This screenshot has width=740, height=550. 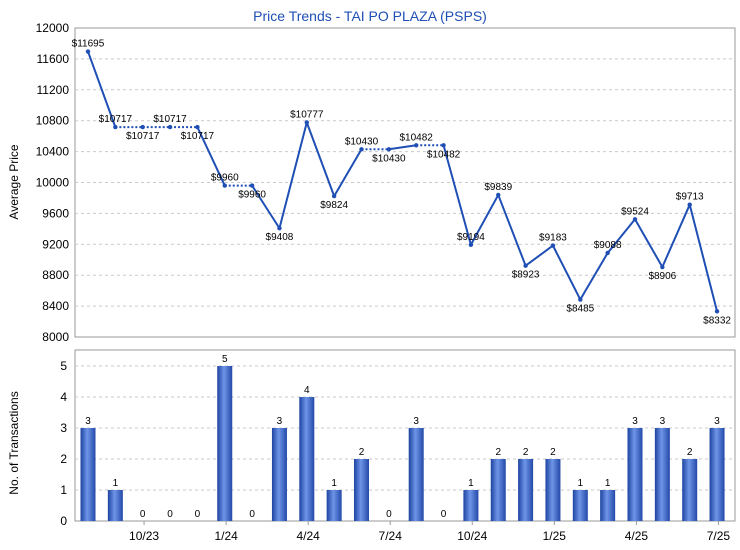 I want to click on chart-title: Price Trends - TAI PO PLAZA (PSPS), so click(x=370, y=16).